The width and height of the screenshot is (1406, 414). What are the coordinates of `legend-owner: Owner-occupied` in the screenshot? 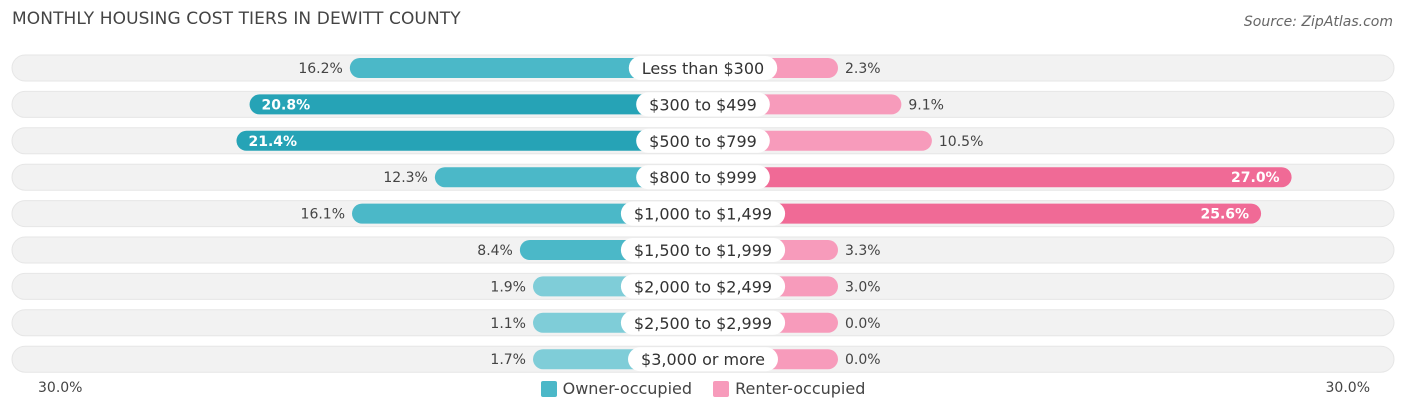 It's located at (616, 388).